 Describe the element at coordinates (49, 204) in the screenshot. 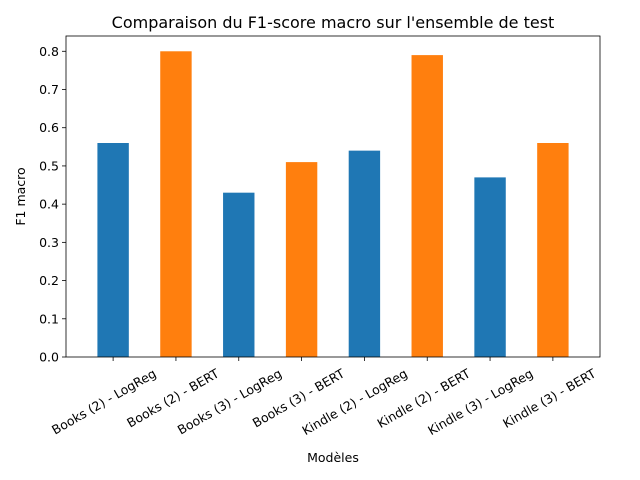

I see `y-tick-label: 0.4` at that location.